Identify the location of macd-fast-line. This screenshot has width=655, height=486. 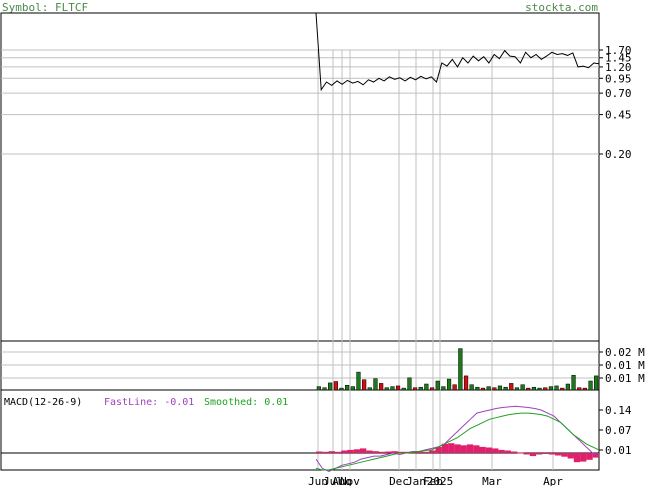
(457, 438).